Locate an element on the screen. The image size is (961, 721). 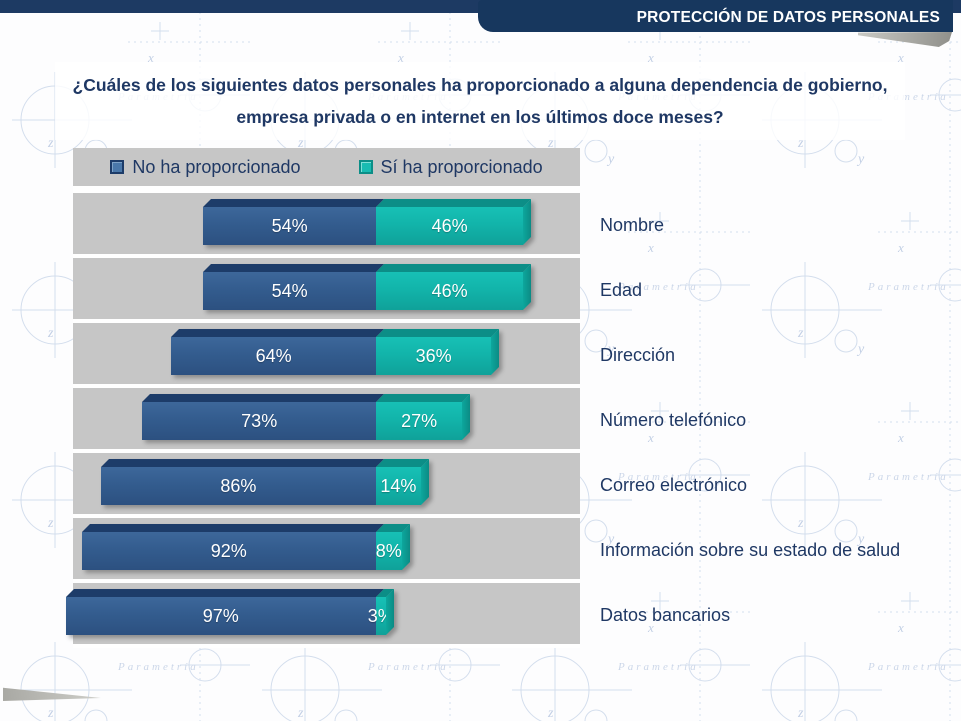
bar-segment-no-ha-proporcionado: 64% is located at coordinates (273, 356).